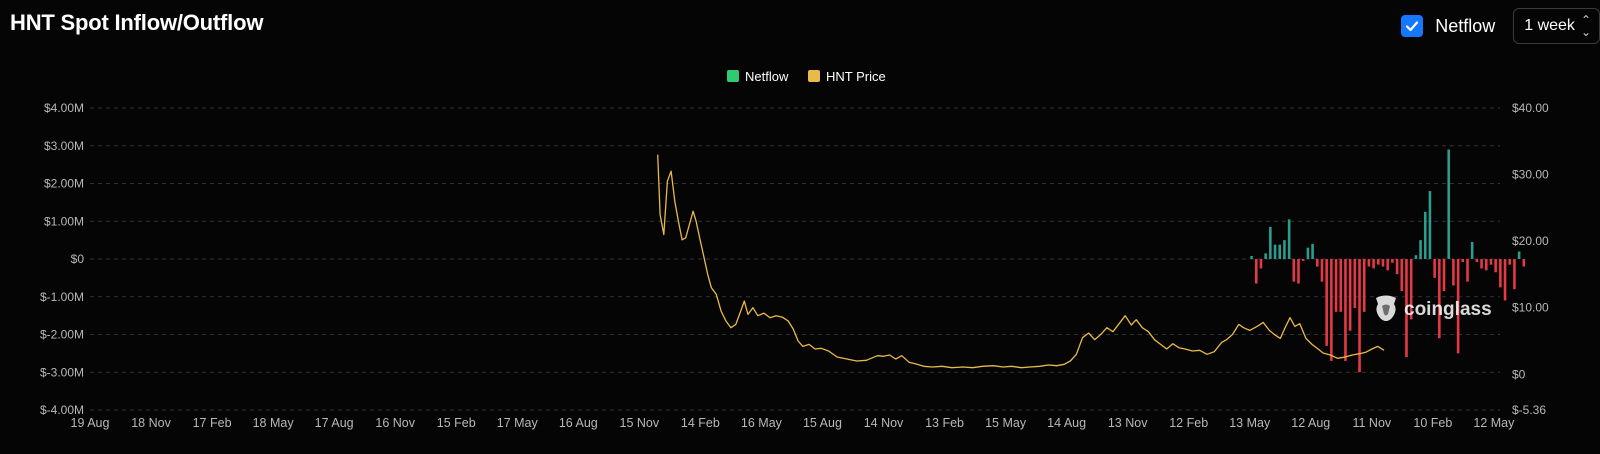  I want to click on right-axis-tick-label: $30.00, so click(1530, 175).